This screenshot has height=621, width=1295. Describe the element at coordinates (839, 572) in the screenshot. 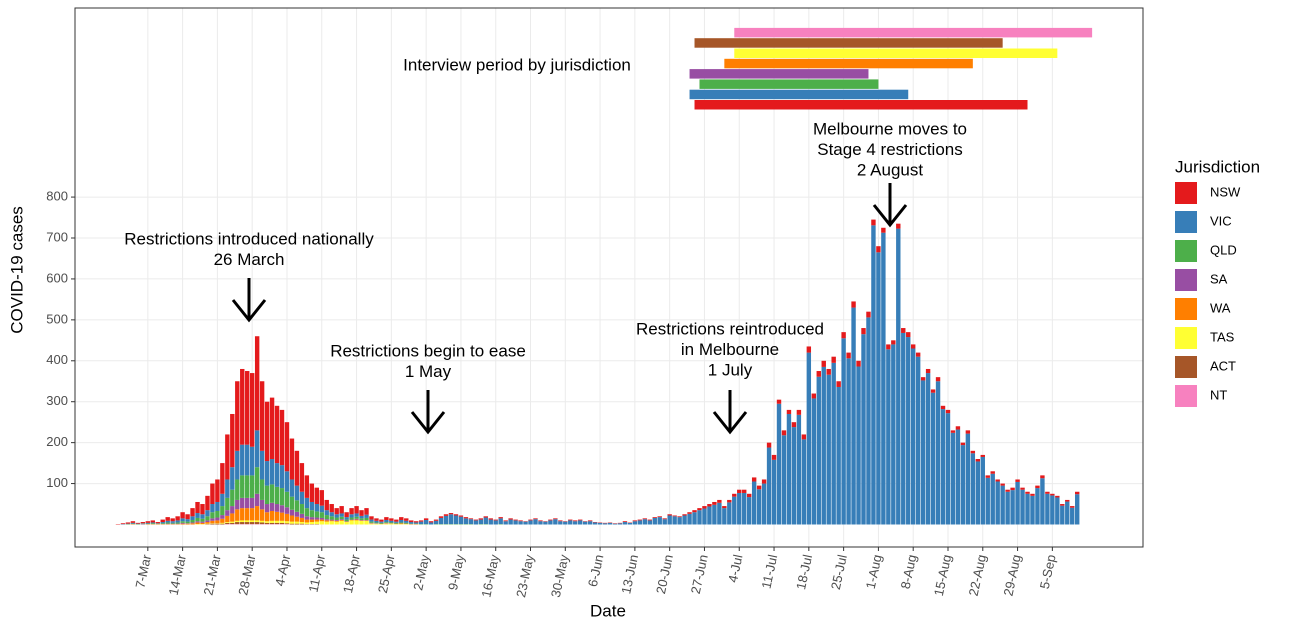

I see `x-tick-label: 25-Jul` at that location.